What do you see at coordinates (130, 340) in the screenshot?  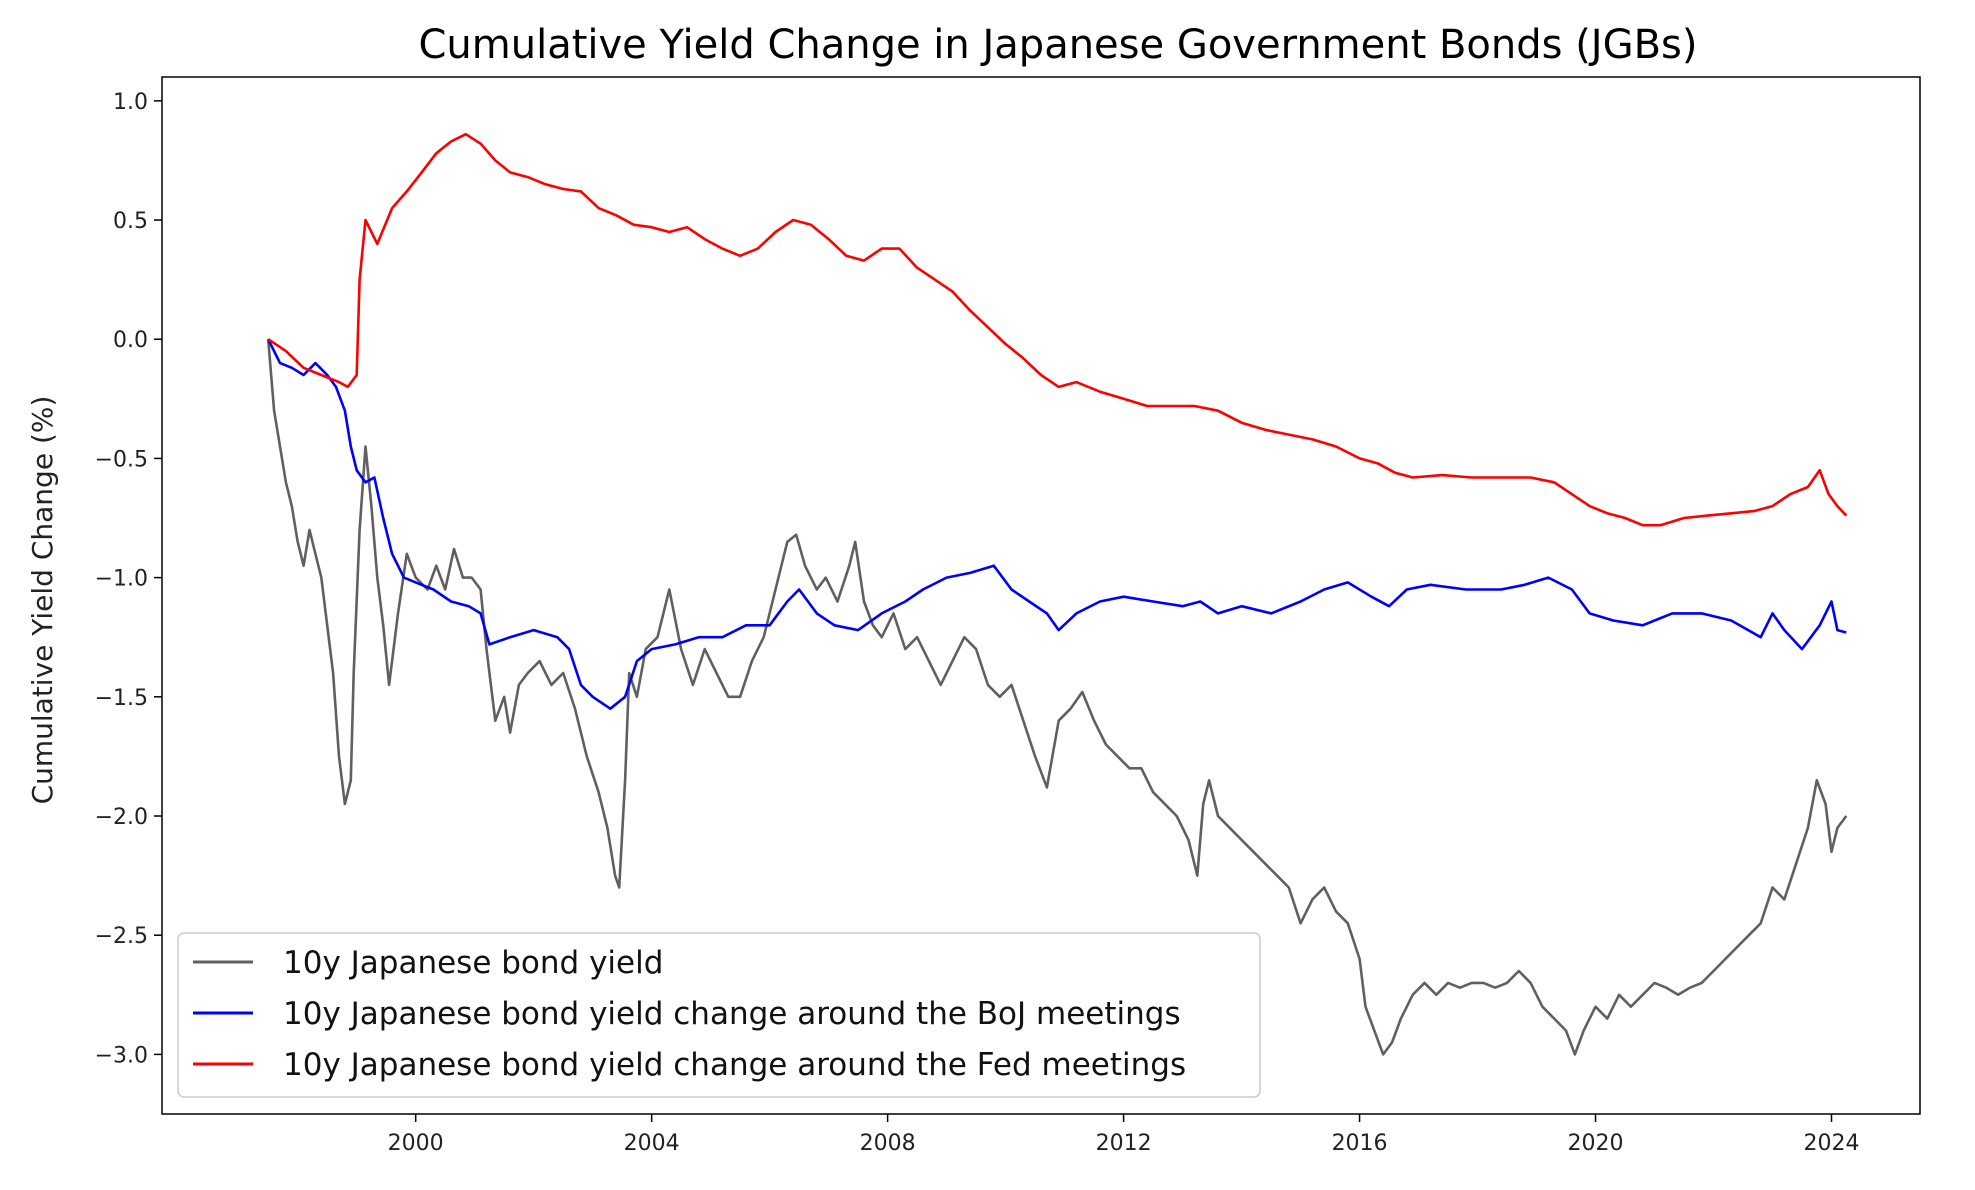 I see `y-tick-label: 0.0` at bounding box center [130, 340].